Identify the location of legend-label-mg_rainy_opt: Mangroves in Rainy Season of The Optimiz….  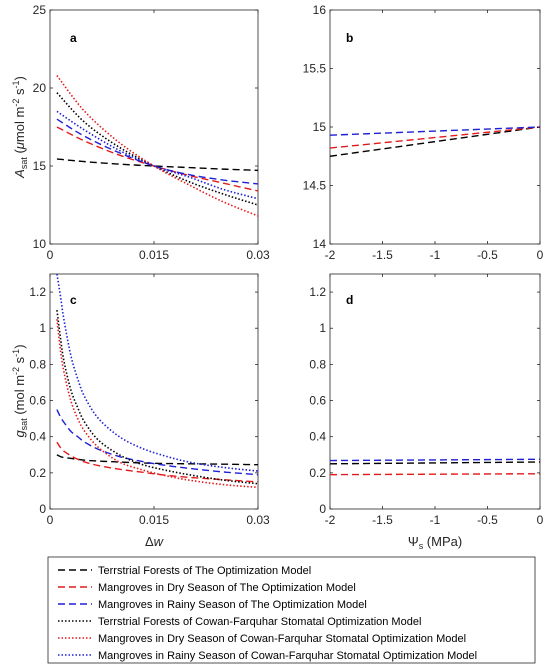
(232, 605).